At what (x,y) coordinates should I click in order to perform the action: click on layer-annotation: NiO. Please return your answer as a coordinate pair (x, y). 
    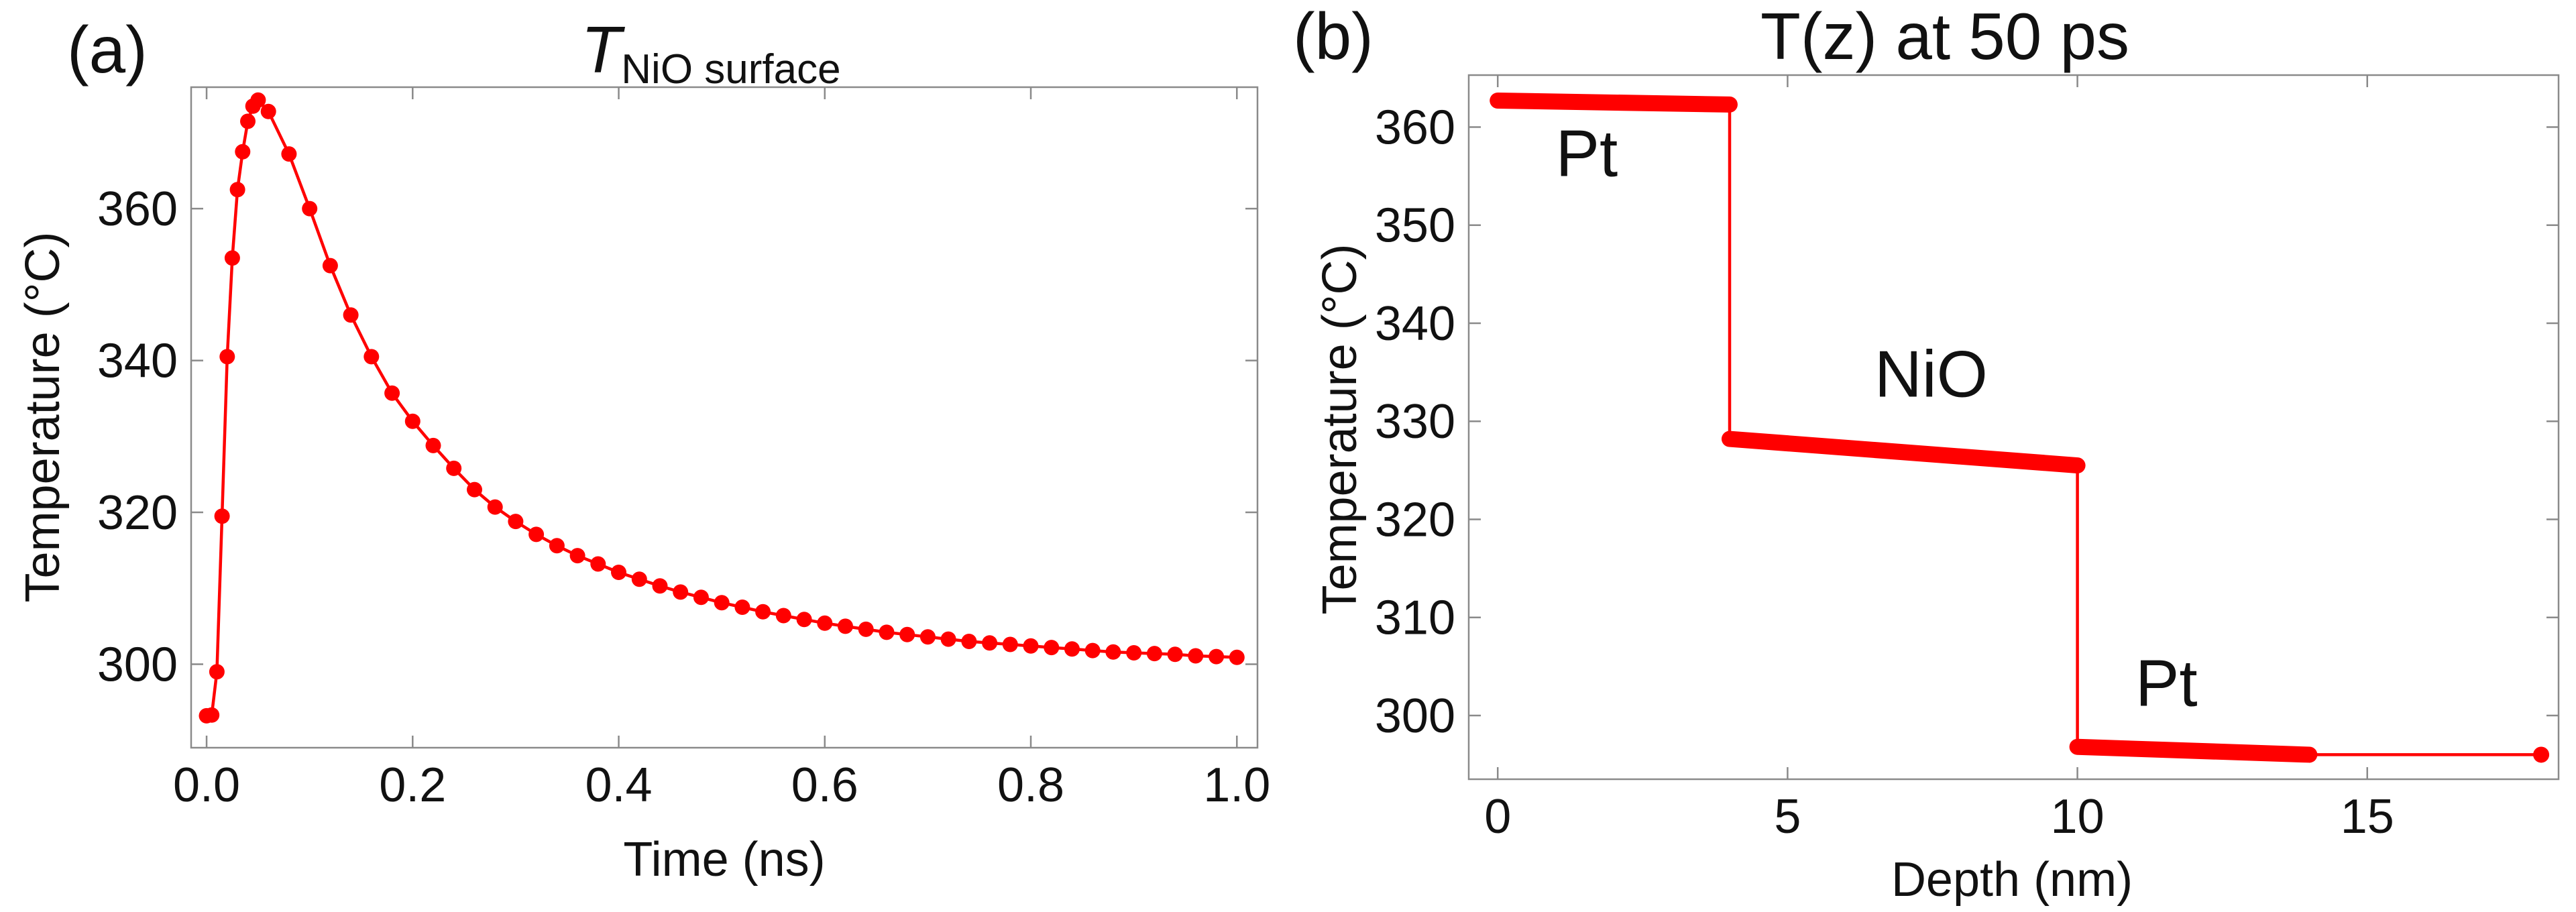
    Looking at the image, I should click on (1931, 374).